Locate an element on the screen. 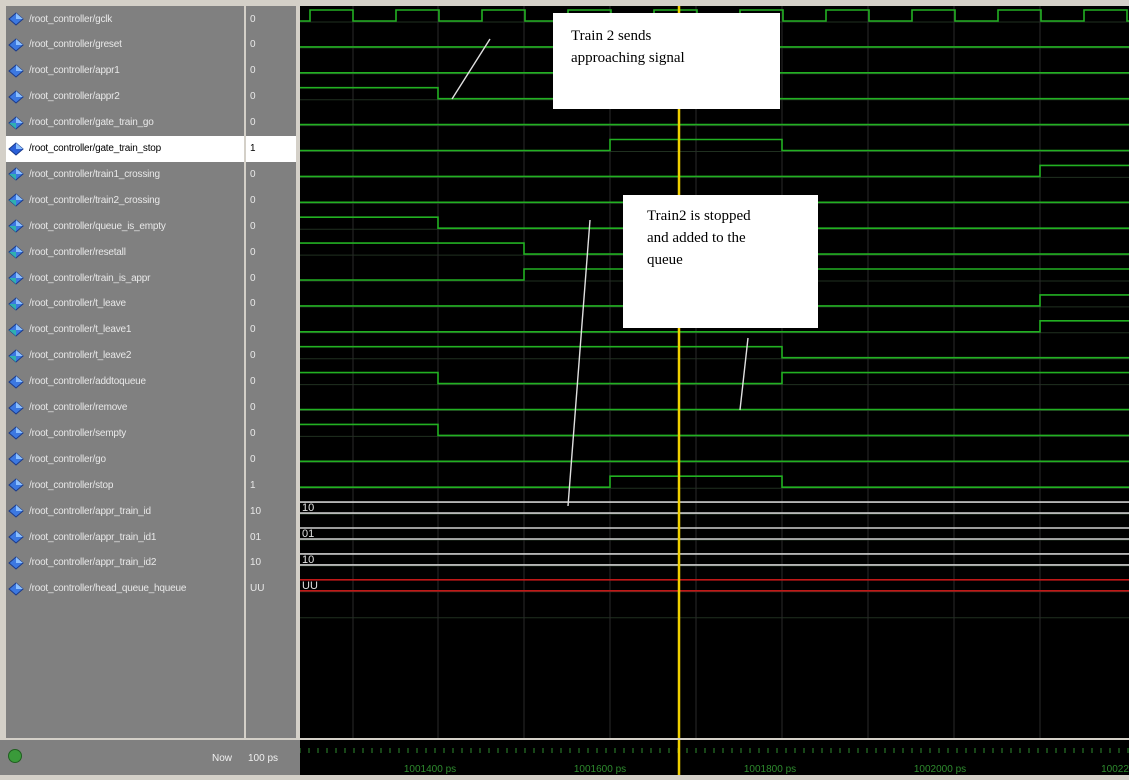 This screenshot has width=1129, height=780. signal-name-row: /root_controller/remove is located at coordinates (125, 408).